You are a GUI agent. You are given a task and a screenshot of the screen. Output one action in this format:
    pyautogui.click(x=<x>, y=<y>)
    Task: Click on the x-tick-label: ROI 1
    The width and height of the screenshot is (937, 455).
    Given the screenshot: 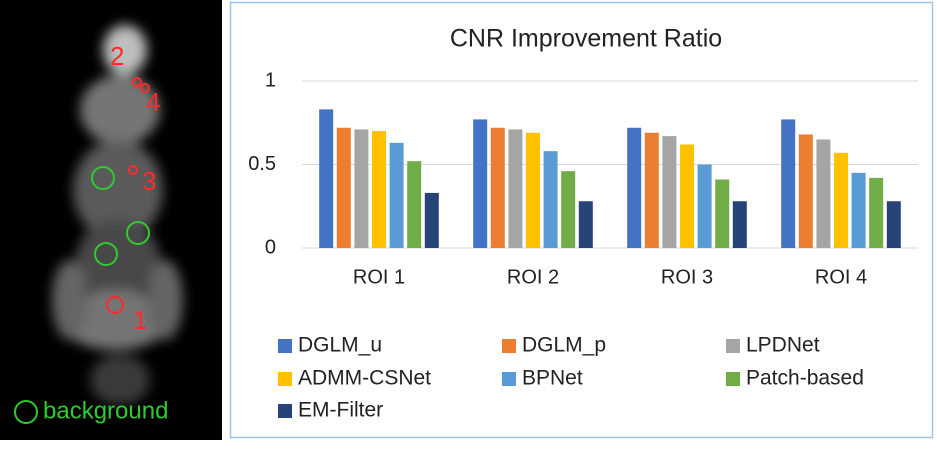 What is the action you would take?
    pyautogui.click(x=379, y=277)
    